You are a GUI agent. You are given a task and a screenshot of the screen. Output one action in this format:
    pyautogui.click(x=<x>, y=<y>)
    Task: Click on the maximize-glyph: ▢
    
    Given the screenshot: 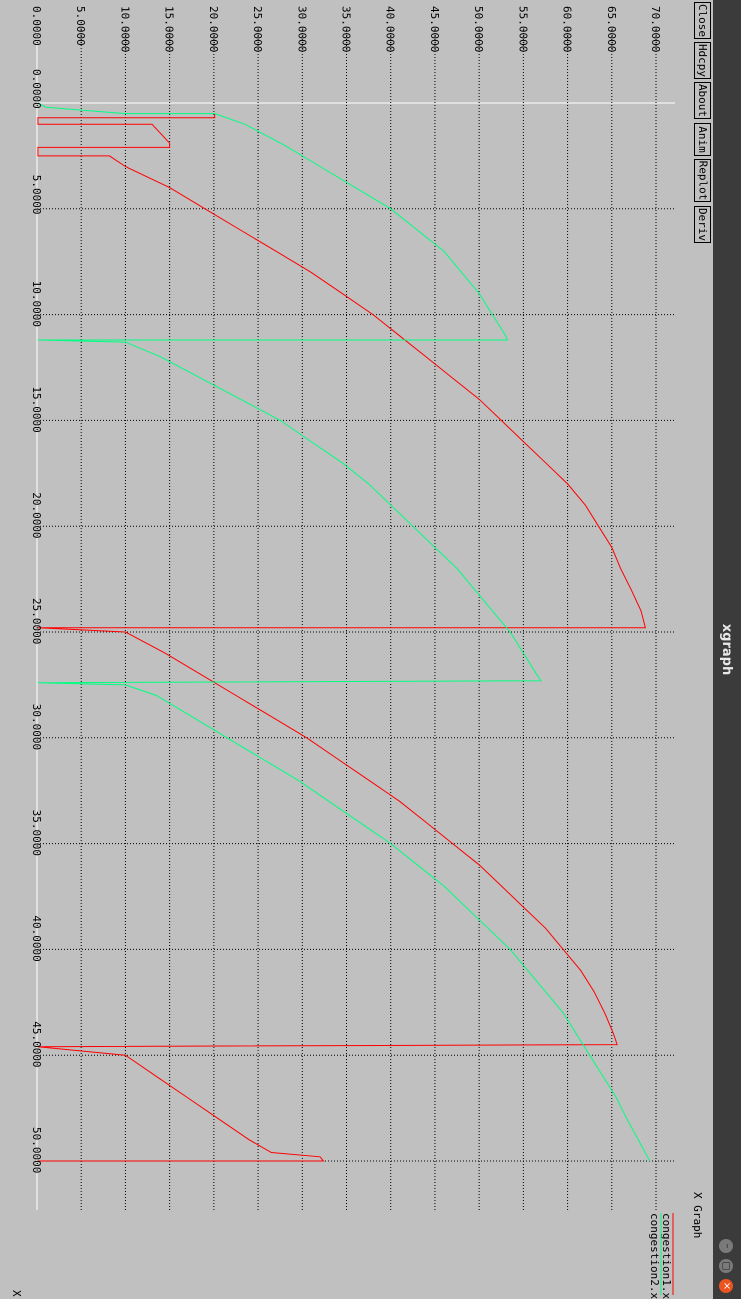 What is the action you would take?
    pyautogui.click(x=726, y=1266)
    